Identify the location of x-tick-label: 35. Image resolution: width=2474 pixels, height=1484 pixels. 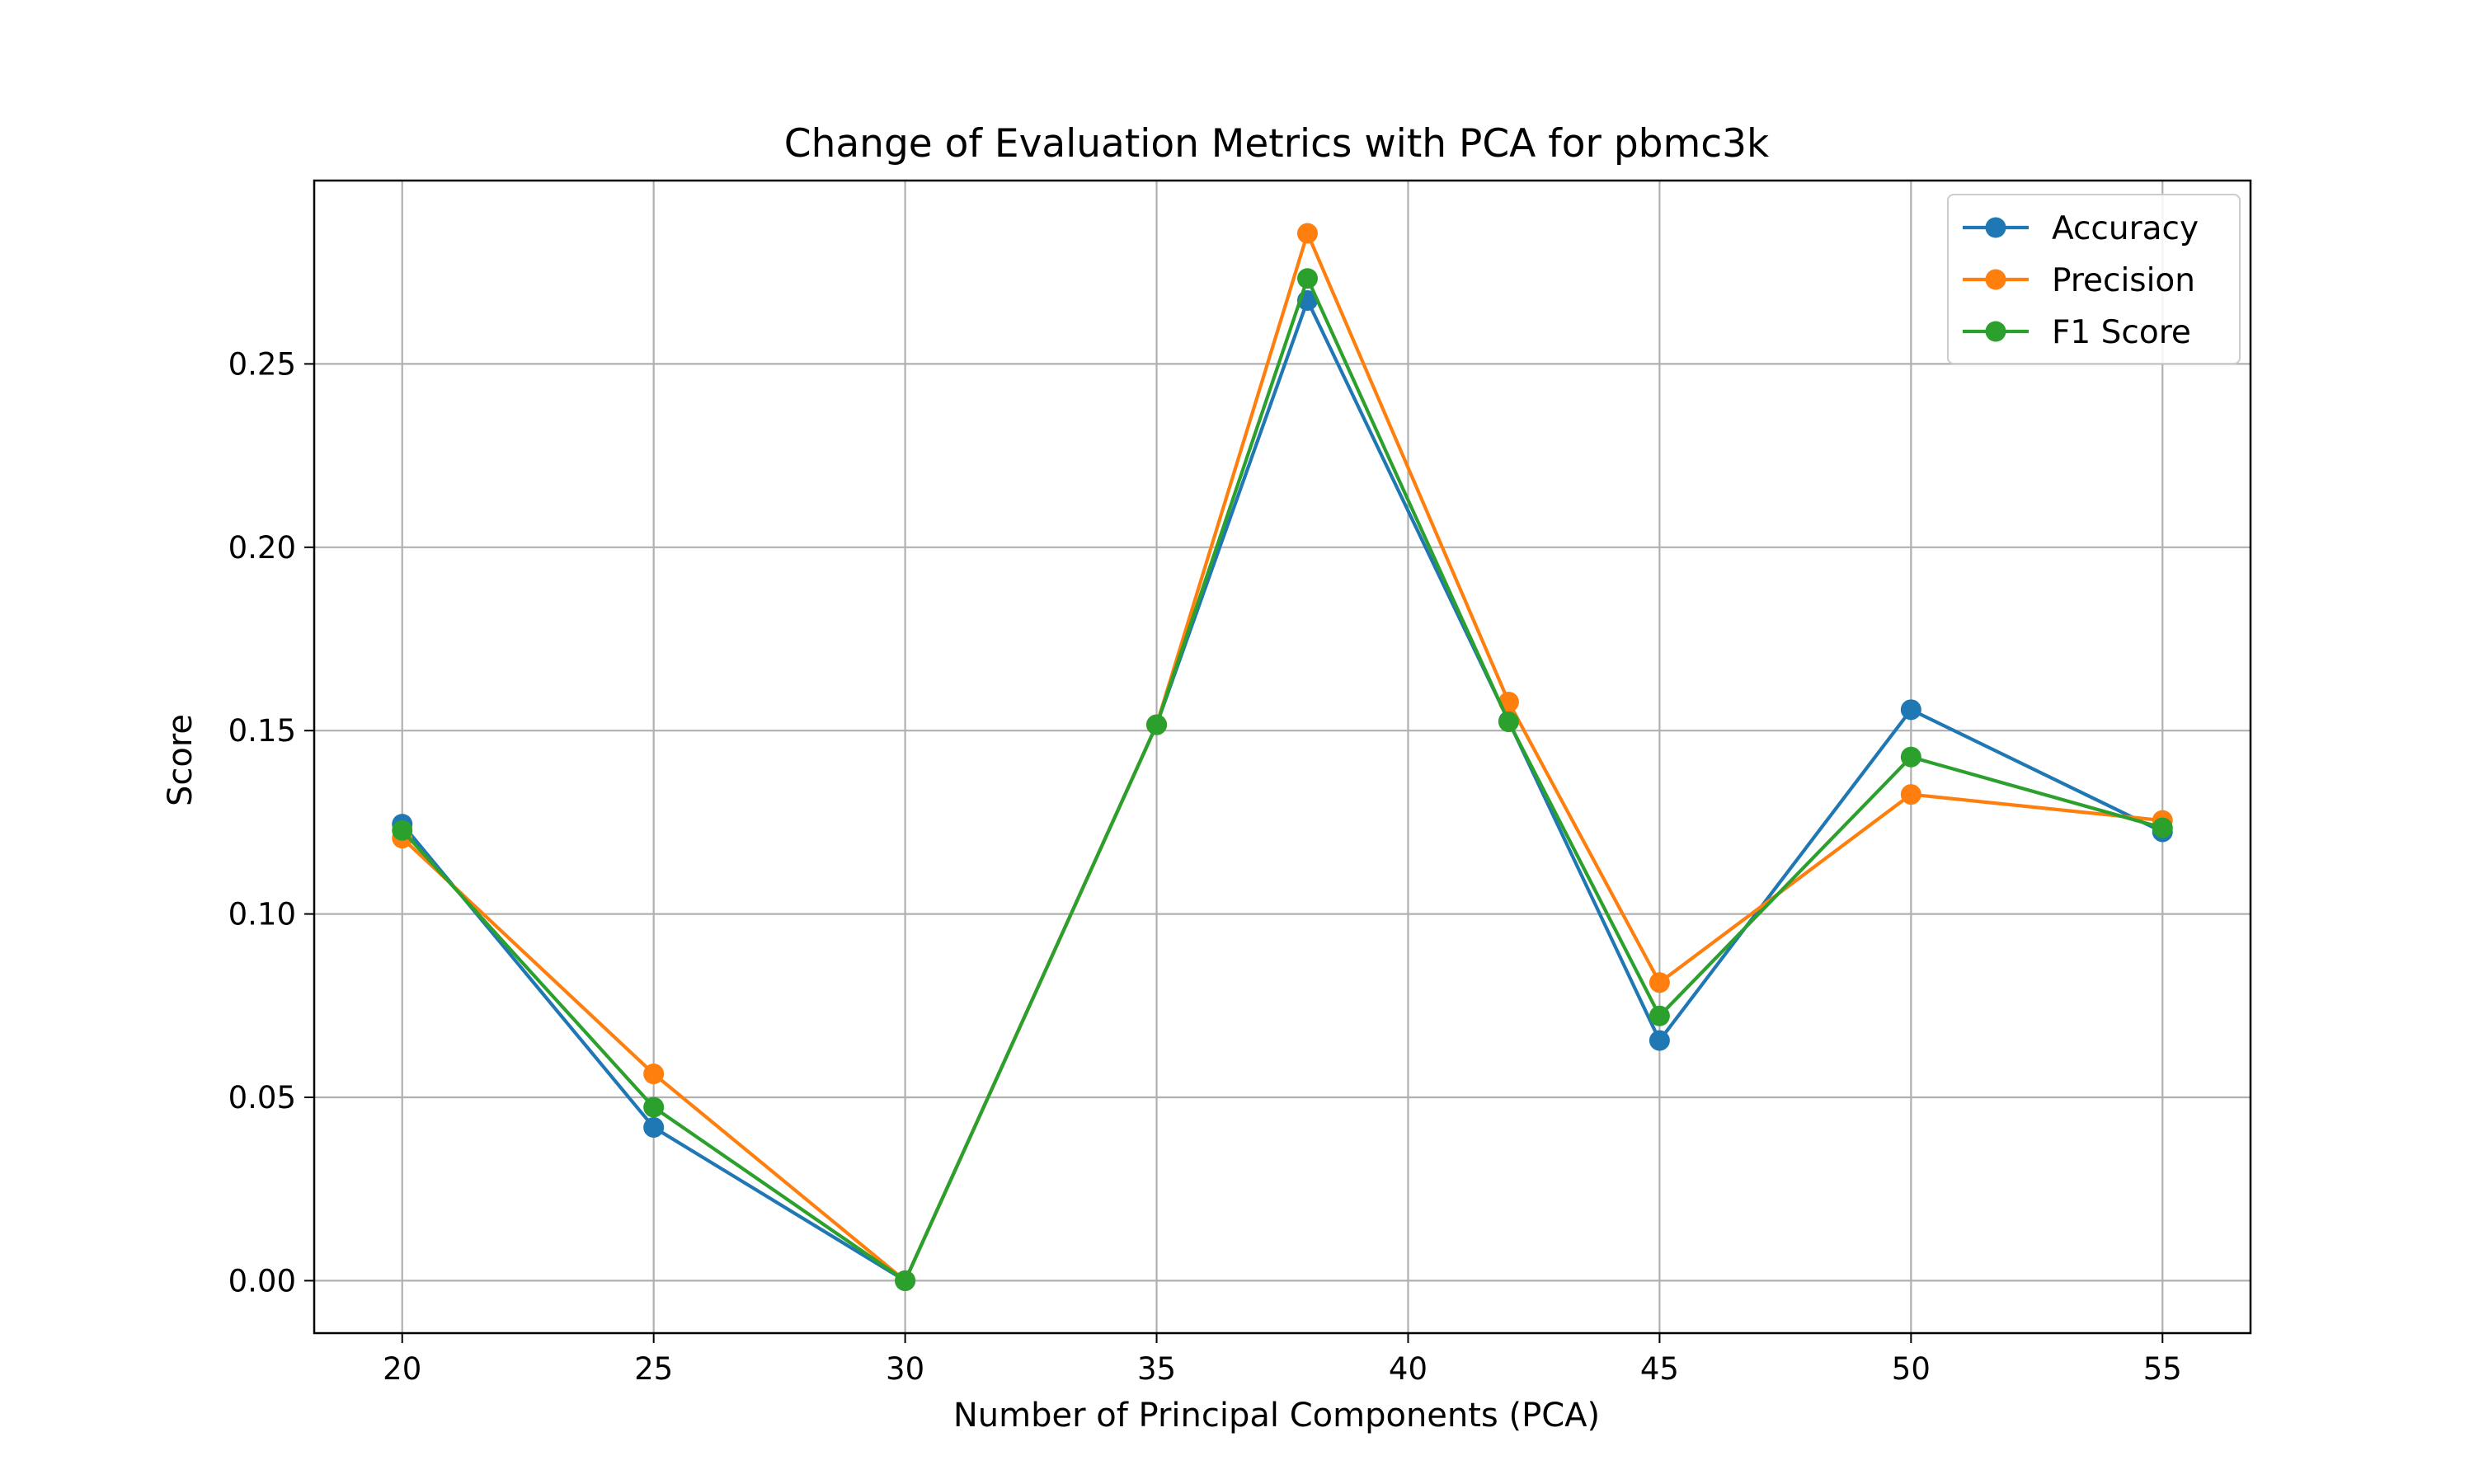
(1156, 1369).